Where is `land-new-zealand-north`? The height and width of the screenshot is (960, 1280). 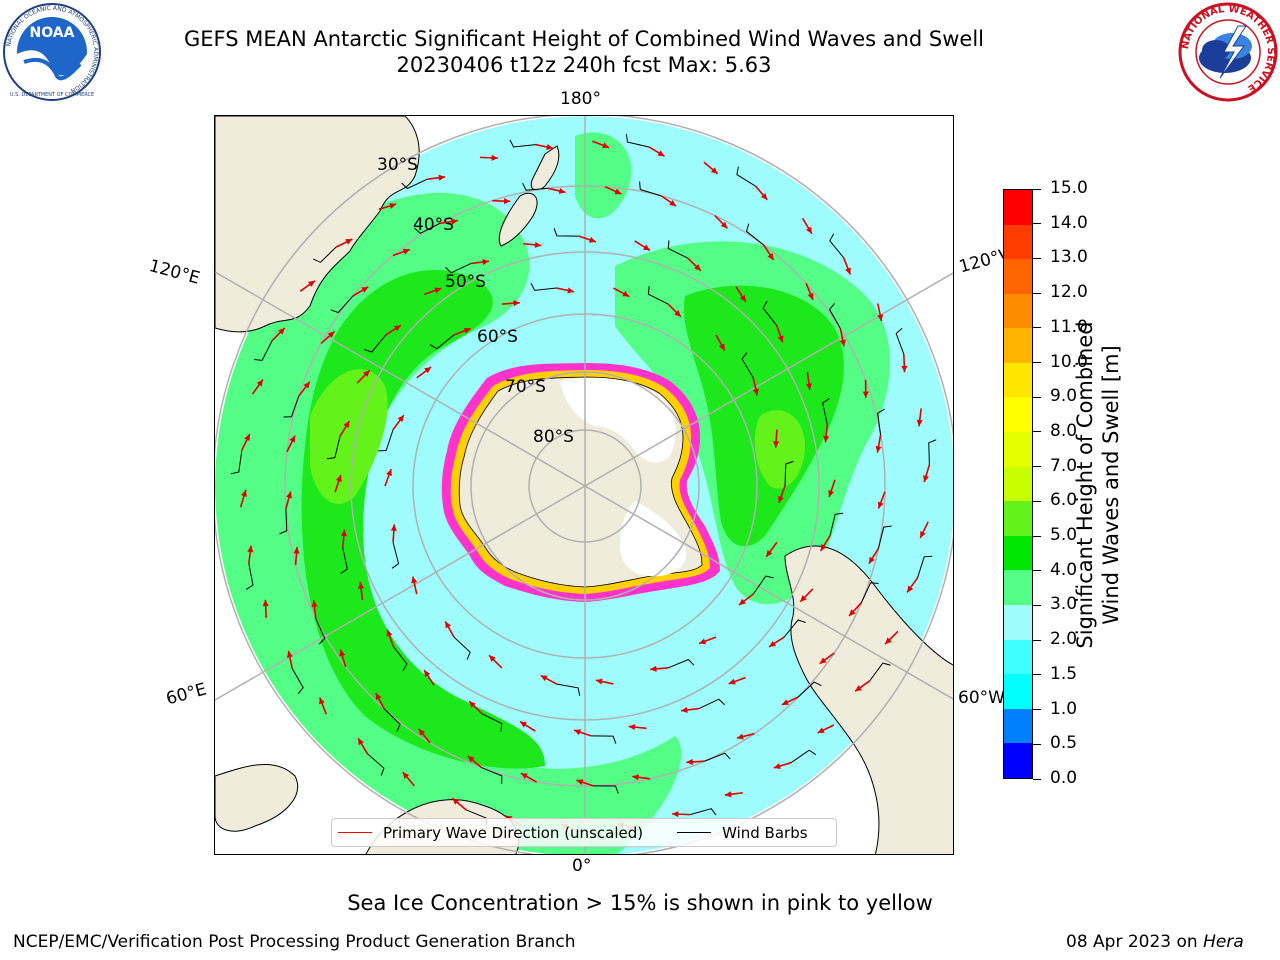 land-new-zealand-north is located at coordinates (545, 168).